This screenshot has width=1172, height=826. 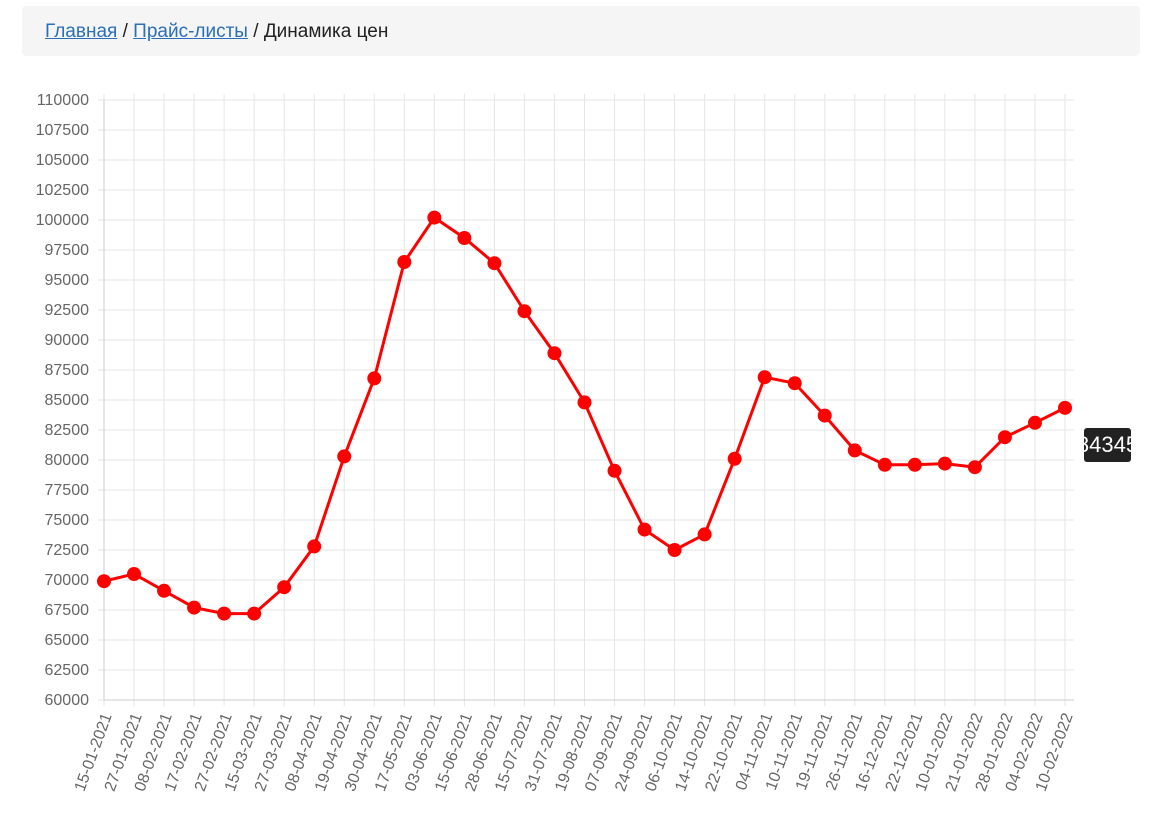 What do you see at coordinates (581, 31) in the screenshot?
I see `breadcrumb: Главная / Прайс-листы / Динамика цен` at bounding box center [581, 31].